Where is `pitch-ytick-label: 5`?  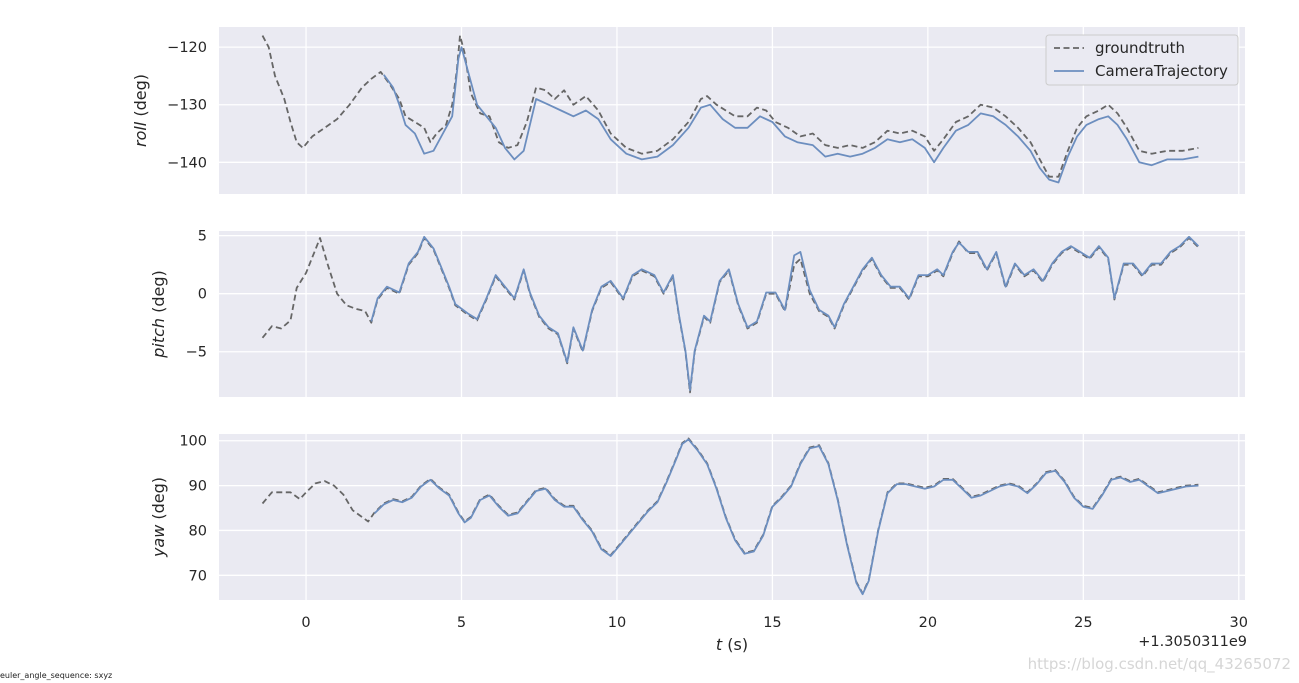 pitch-ytick-label: 5 is located at coordinates (202, 237).